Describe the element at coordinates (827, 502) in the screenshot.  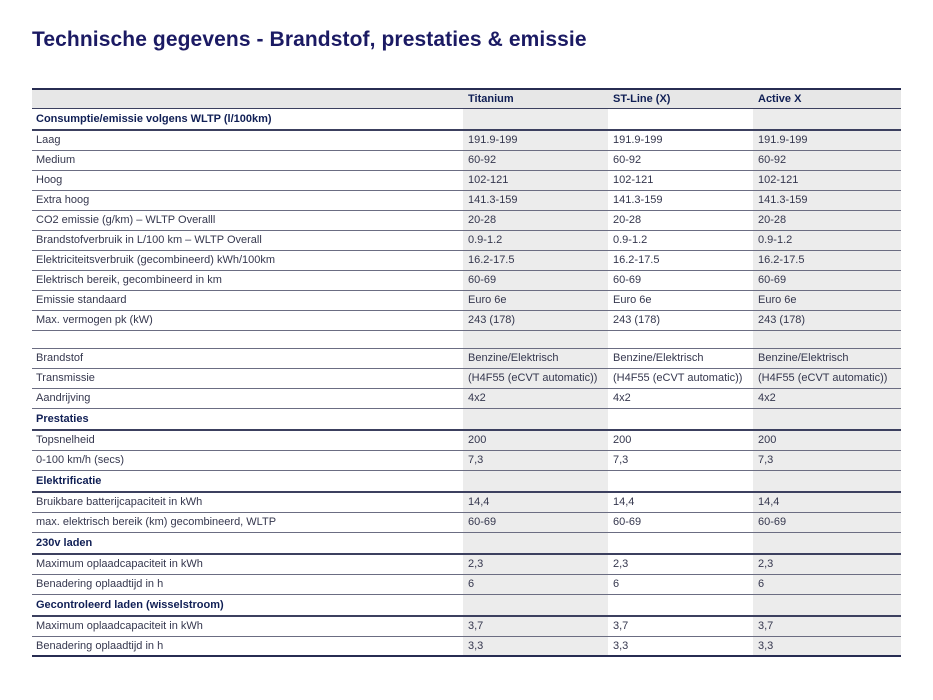
I see `value-cell-active-x: 14,4` at that location.